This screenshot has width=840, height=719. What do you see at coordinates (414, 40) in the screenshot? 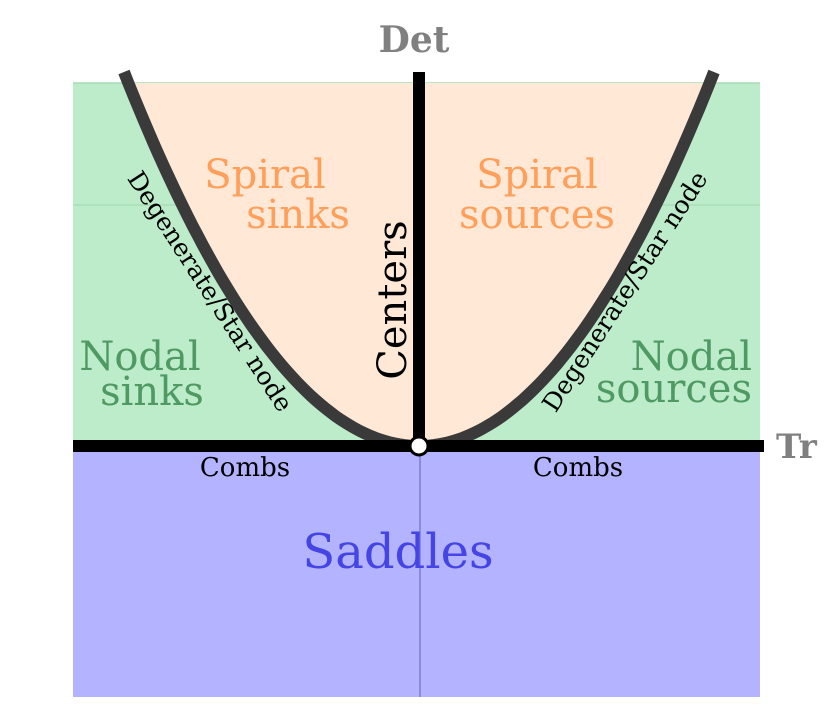
I see `det-axis-label: Det` at bounding box center [414, 40].